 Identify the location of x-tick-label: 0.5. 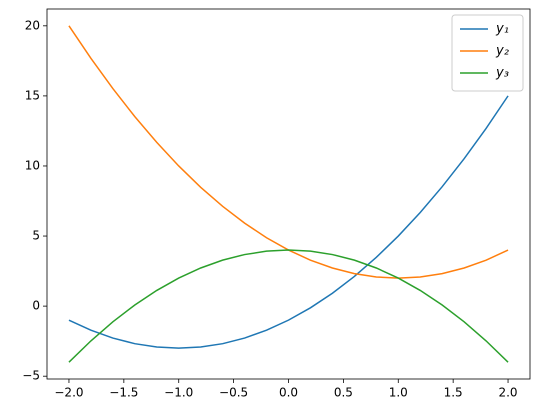
(343, 393).